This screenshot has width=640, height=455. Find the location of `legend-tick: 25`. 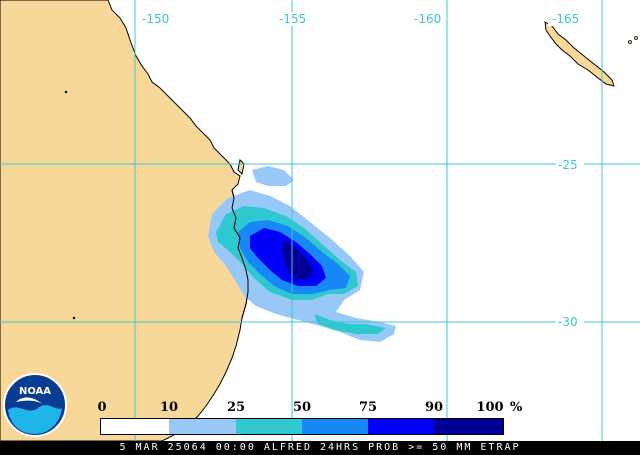

legend-tick: 25 is located at coordinates (236, 407).